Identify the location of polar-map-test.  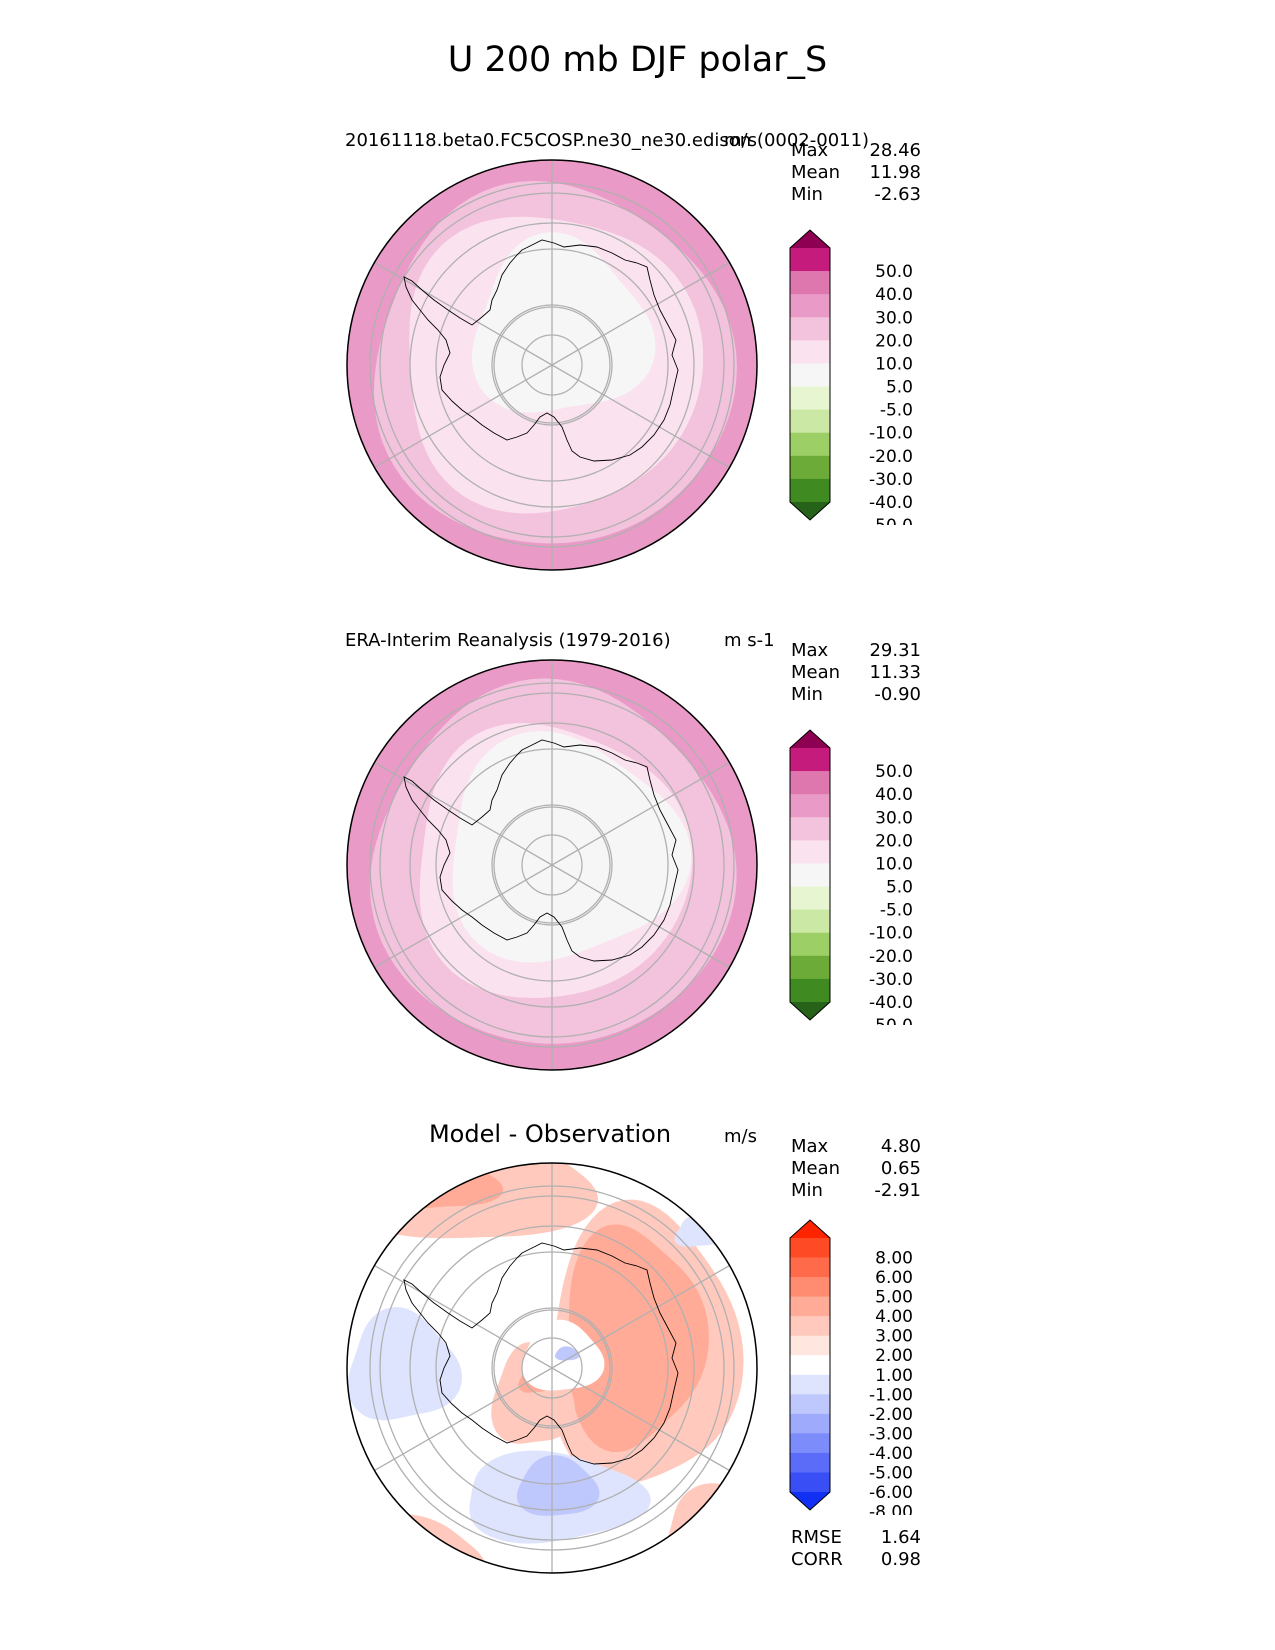
(552, 365).